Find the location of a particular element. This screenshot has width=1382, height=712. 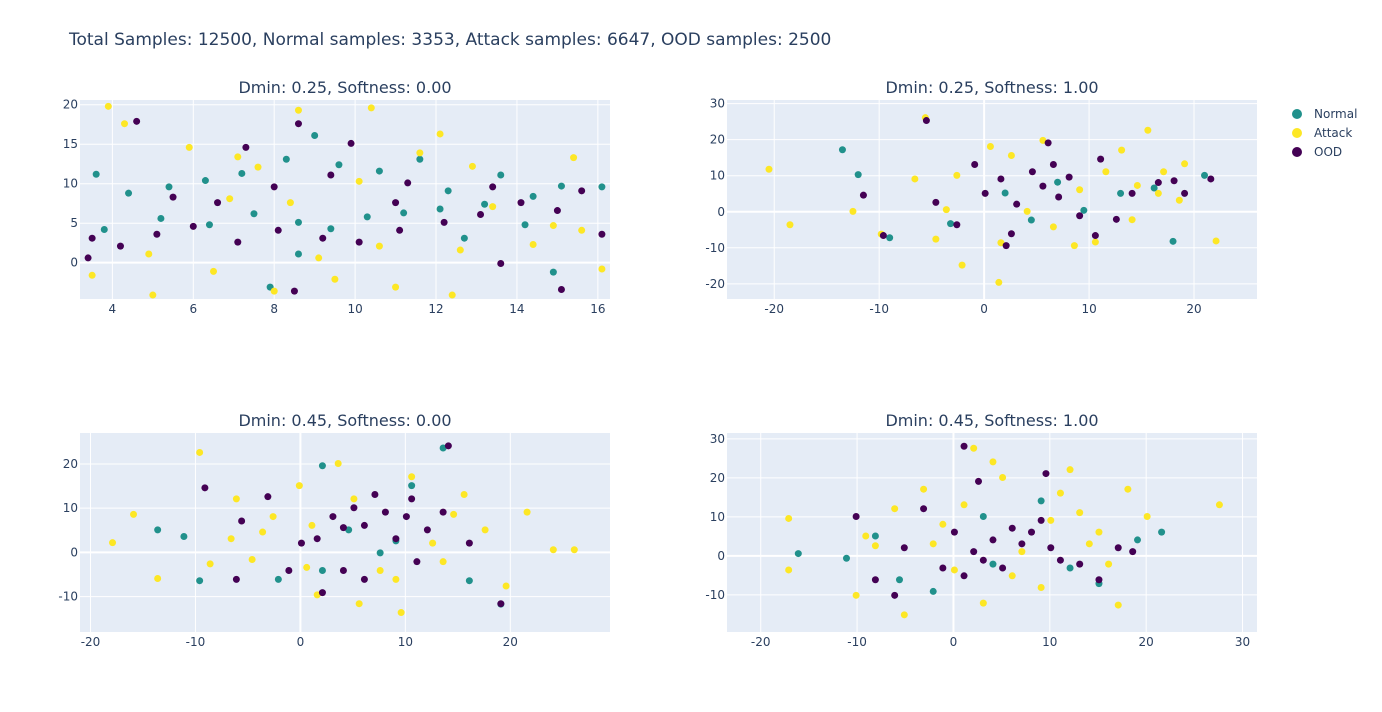

series-normal is located at coordinates (1023, 195).